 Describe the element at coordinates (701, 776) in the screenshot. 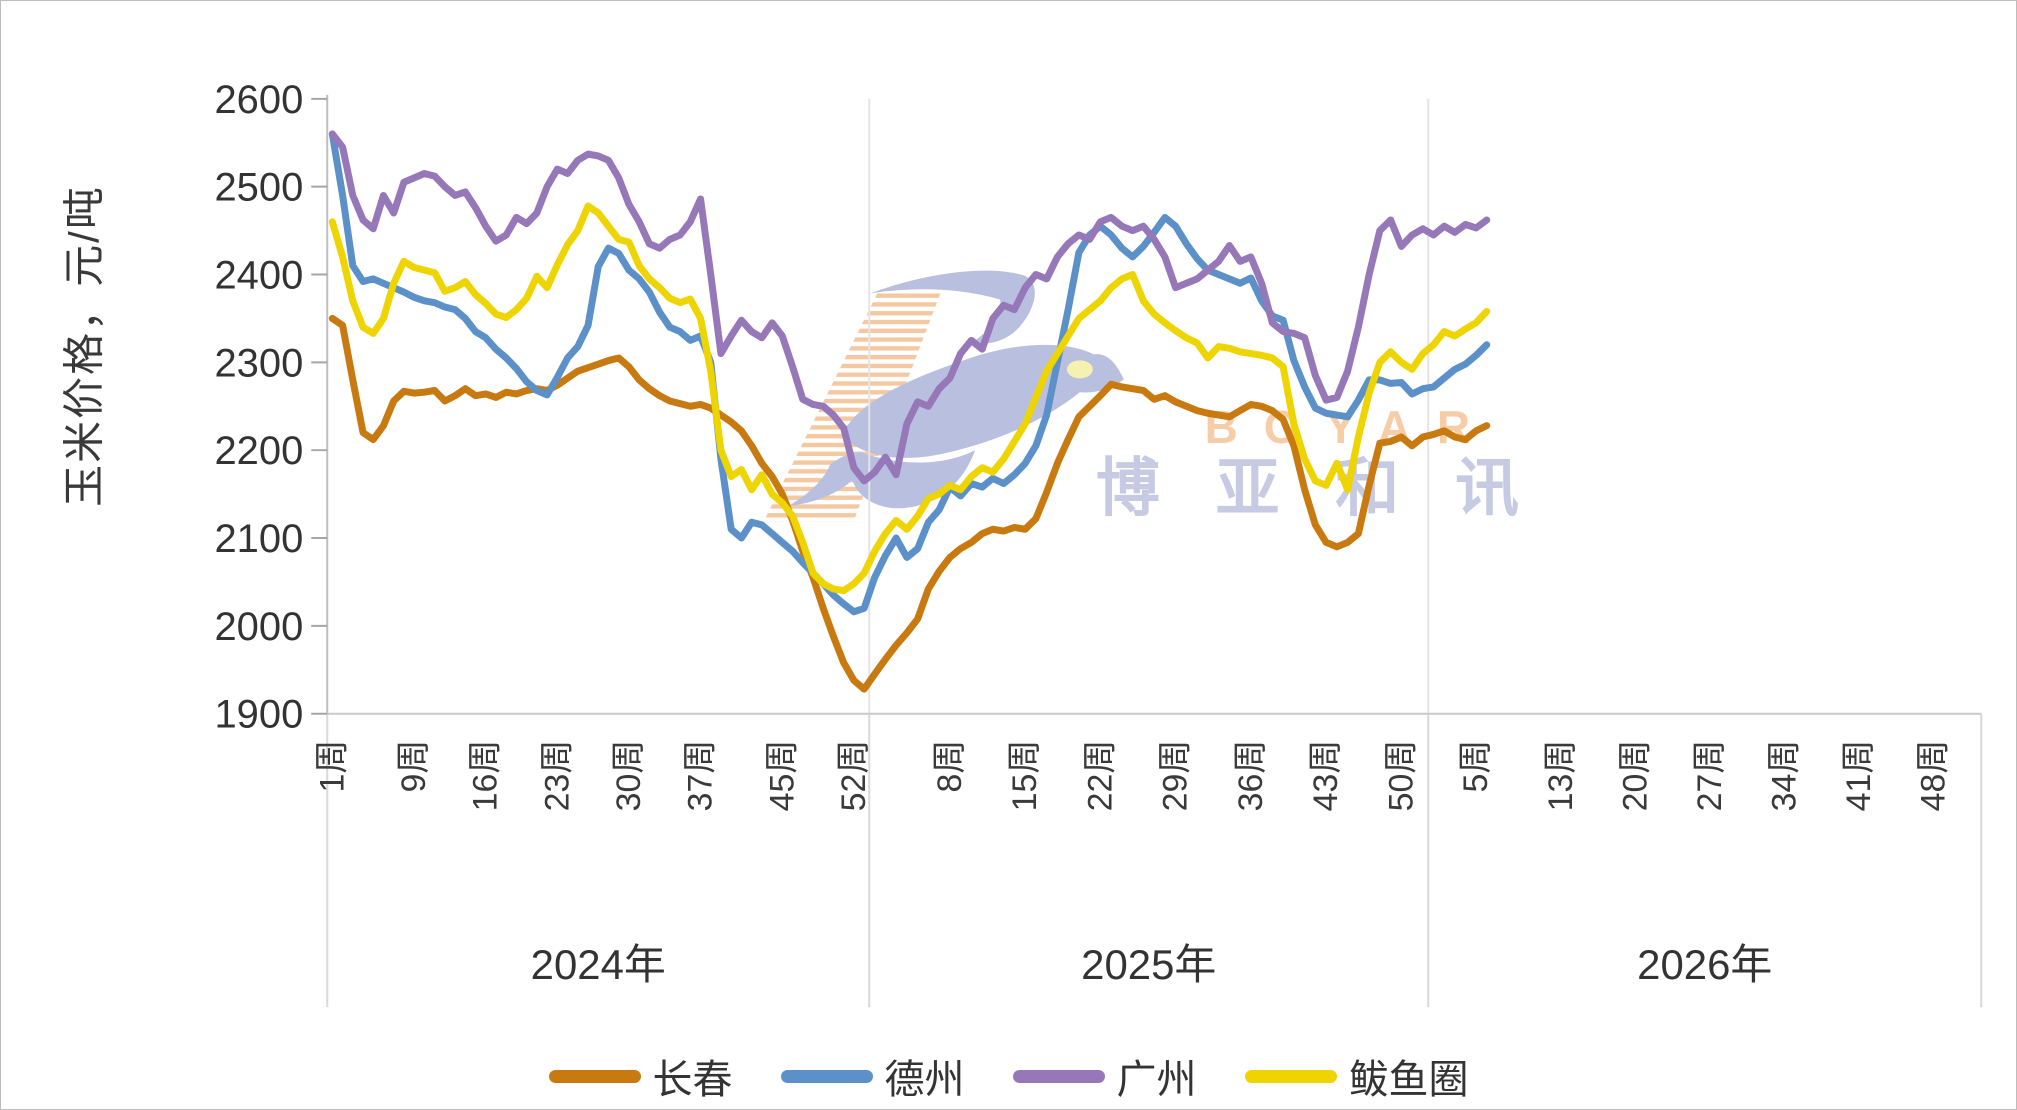

I see `x-tick-label: 37周` at that location.